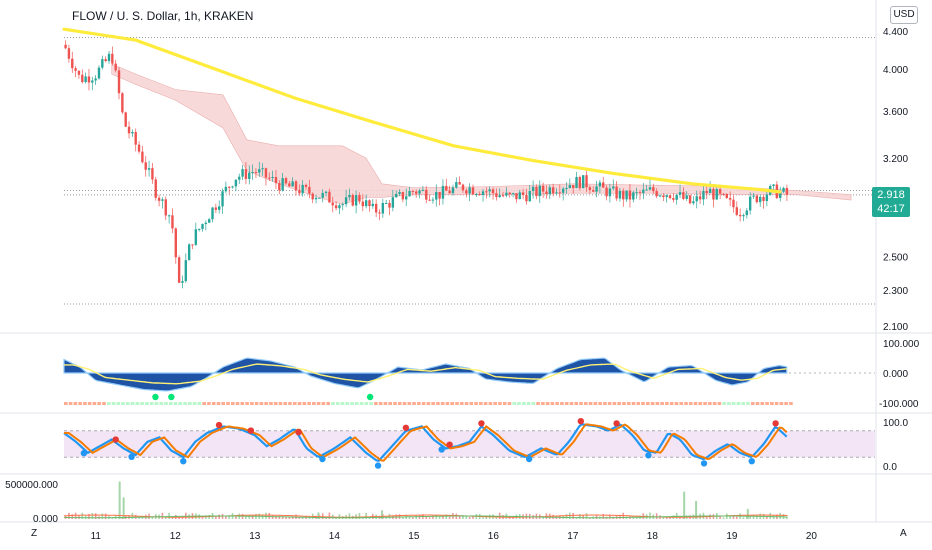 This screenshot has width=932, height=550. Describe the element at coordinates (425, 374) in the screenshot. I see `oscillator-area` at that location.